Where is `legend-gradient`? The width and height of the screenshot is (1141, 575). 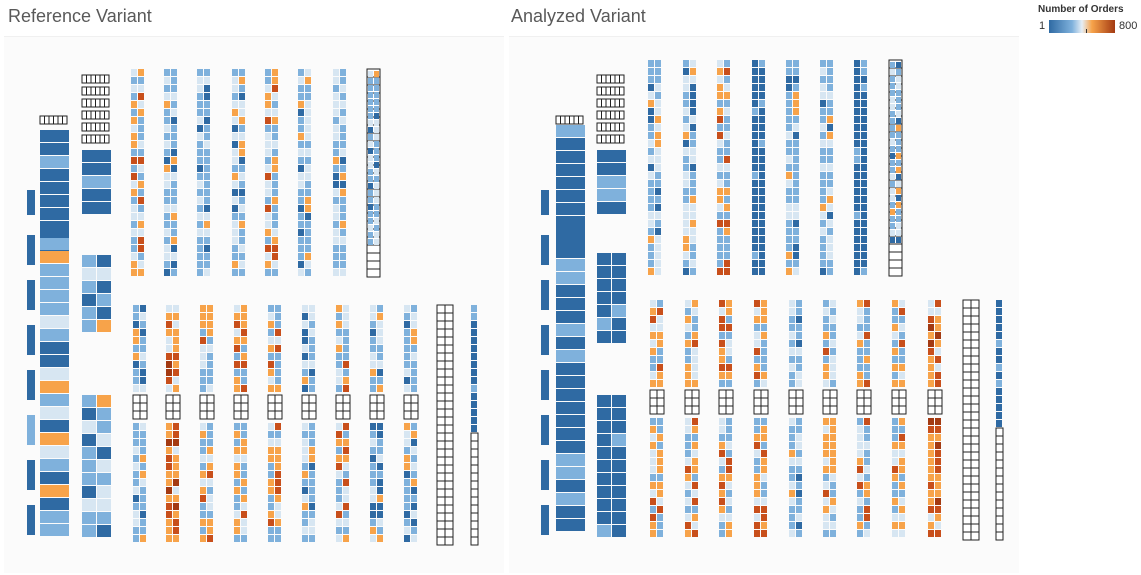
legend-gradient is located at coordinates (1082, 26).